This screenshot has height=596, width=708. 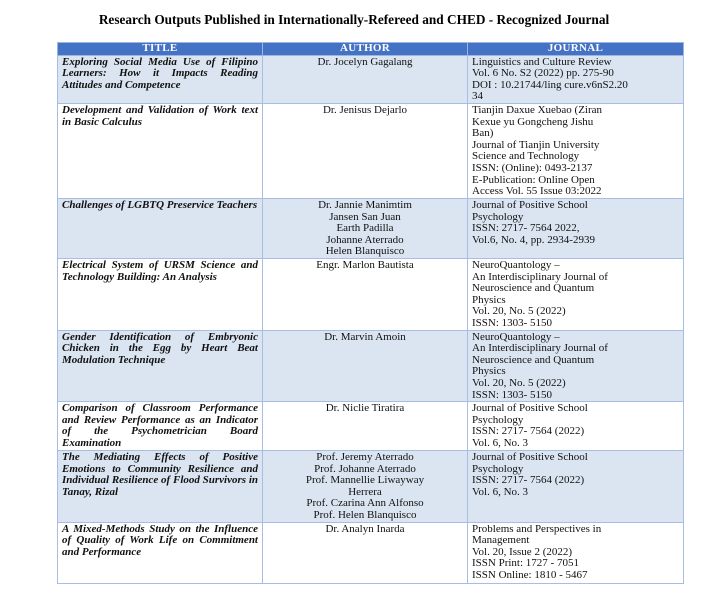 I want to click on cell-author: Dr. Jenisus Dejarlo, so click(x=365, y=150).